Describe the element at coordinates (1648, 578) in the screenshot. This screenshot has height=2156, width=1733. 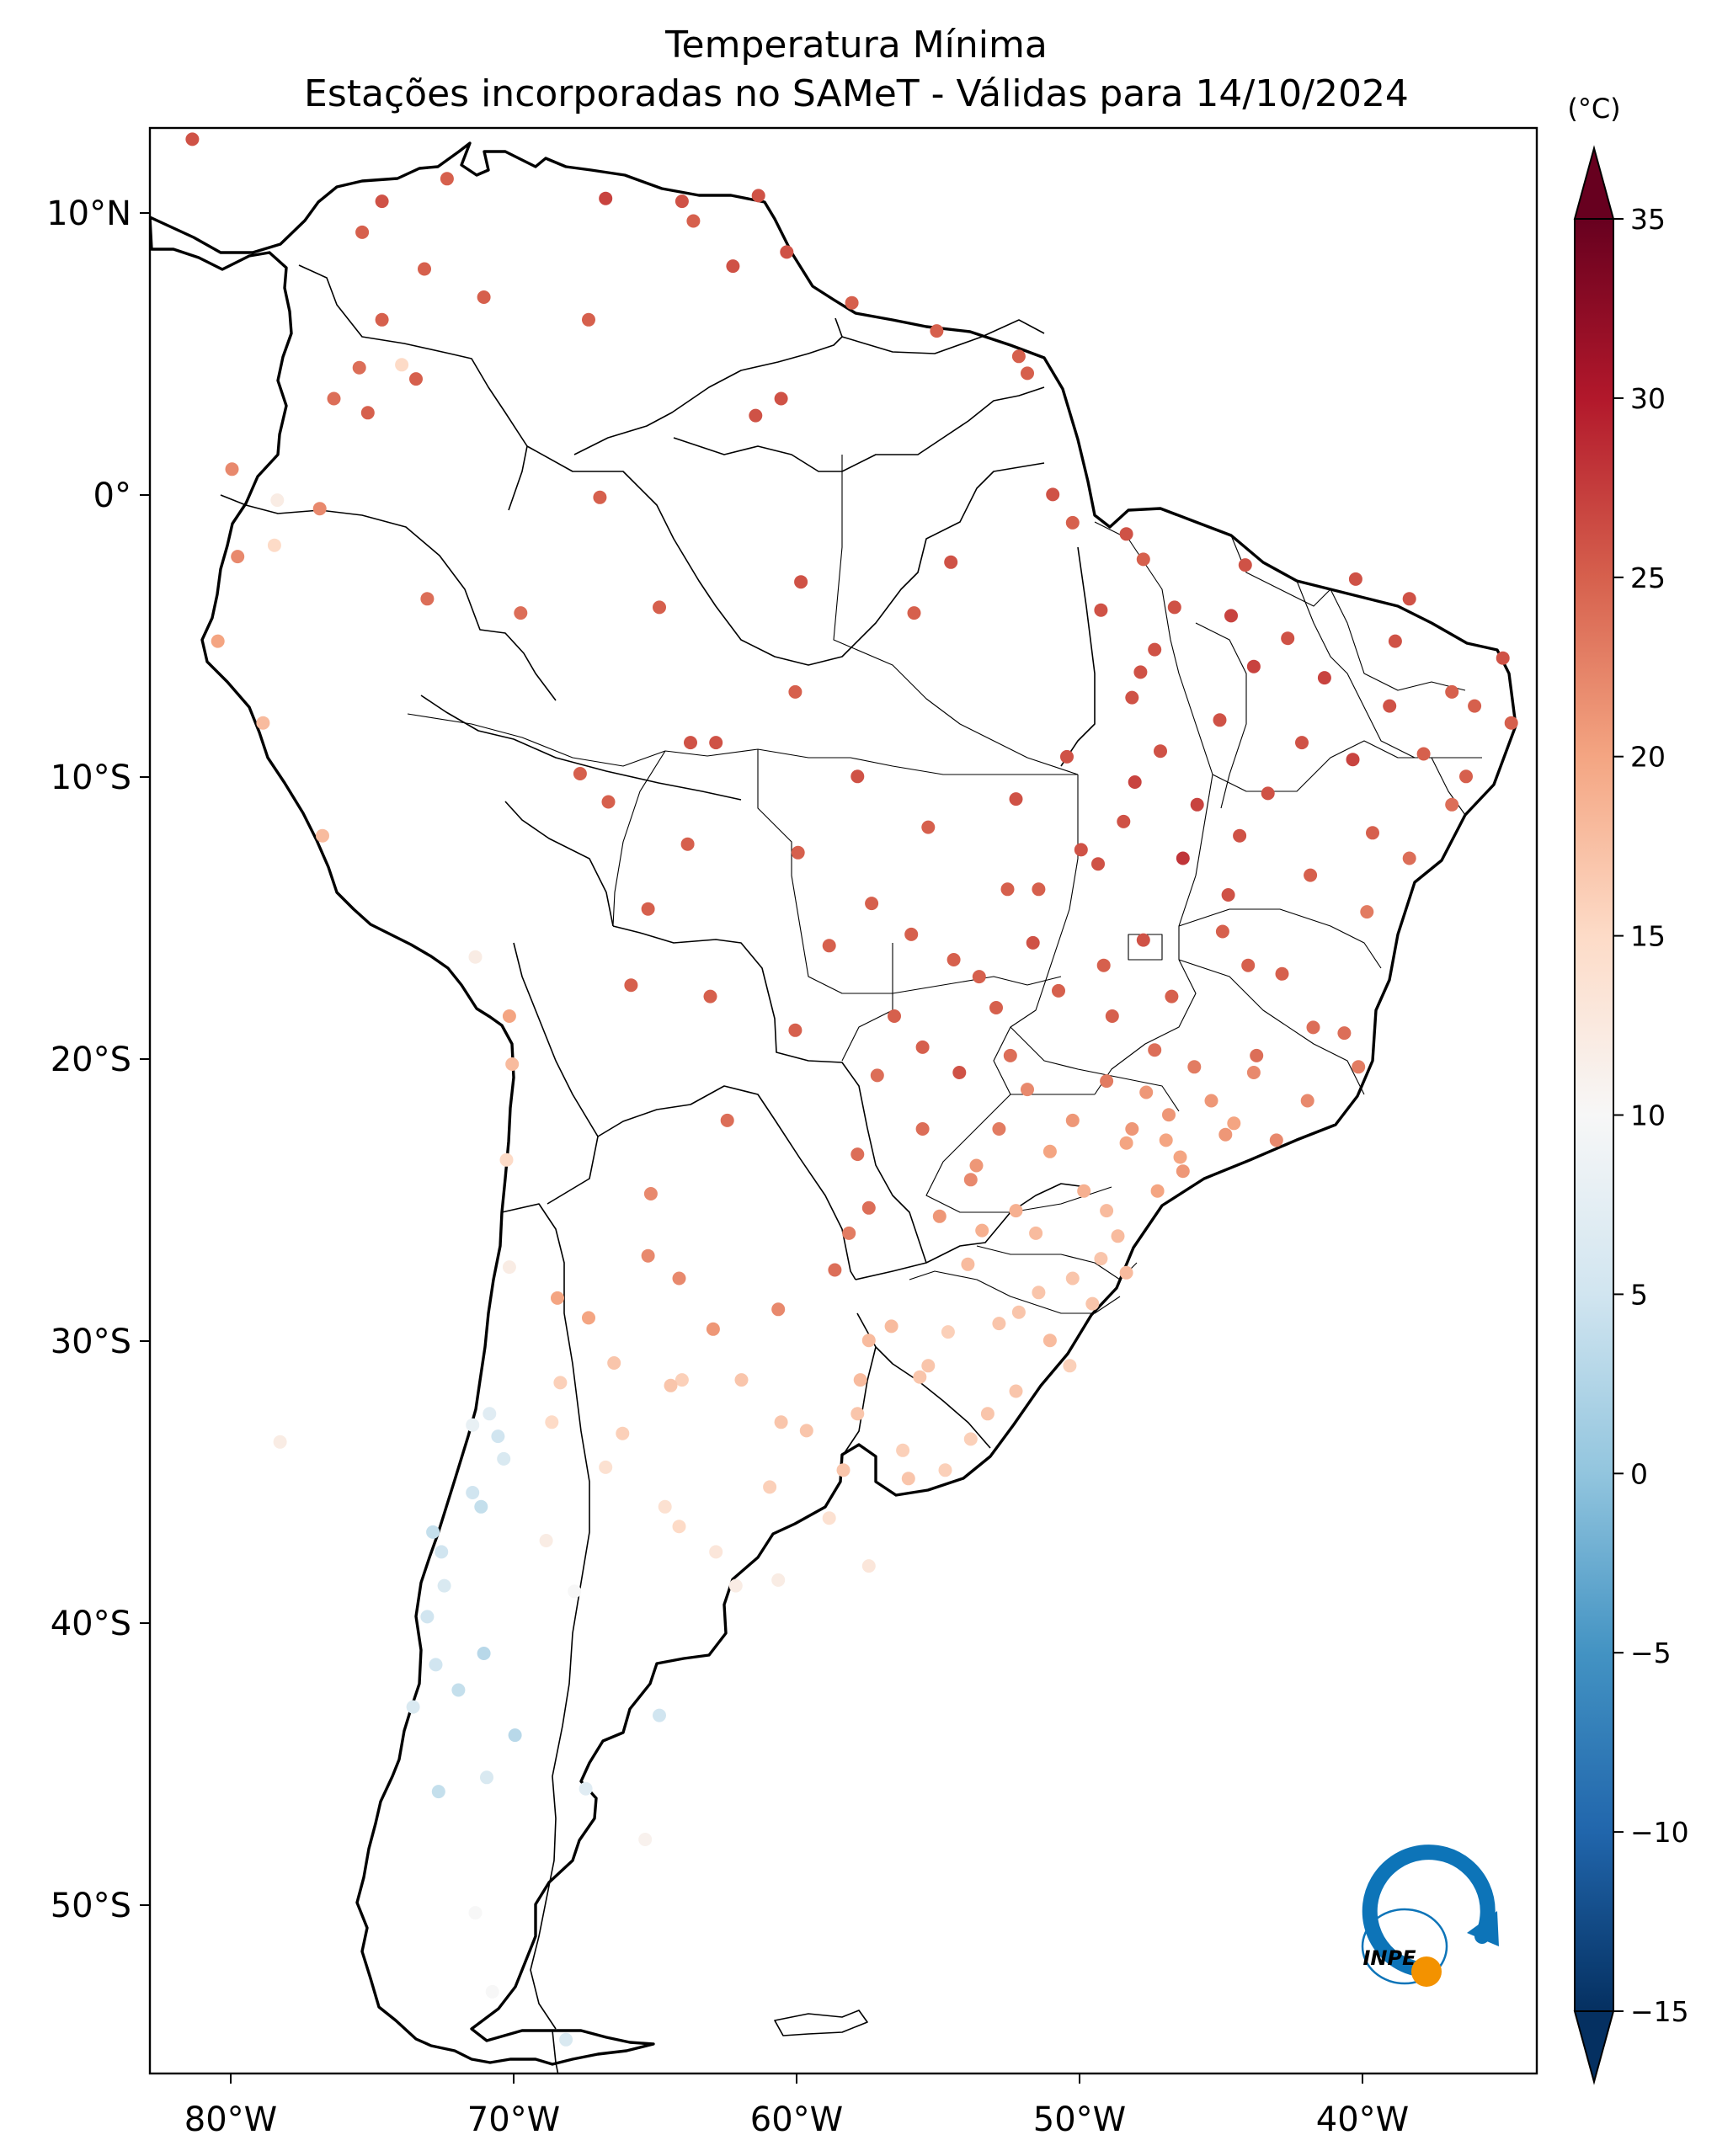
I see `colorbar-tick-label: 25` at that location.